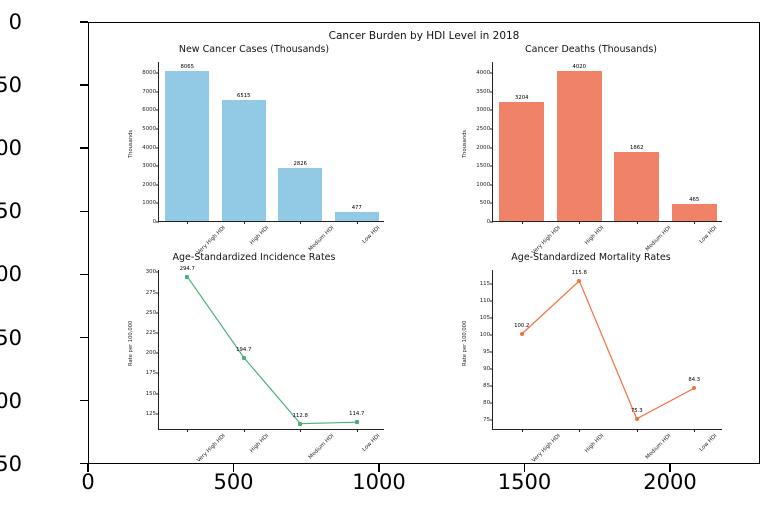 This screenshot has height=514, width=784. Describe the element at coordinates (484, 317) in the screenshot. I see `y-tick-label: 105` at that location.